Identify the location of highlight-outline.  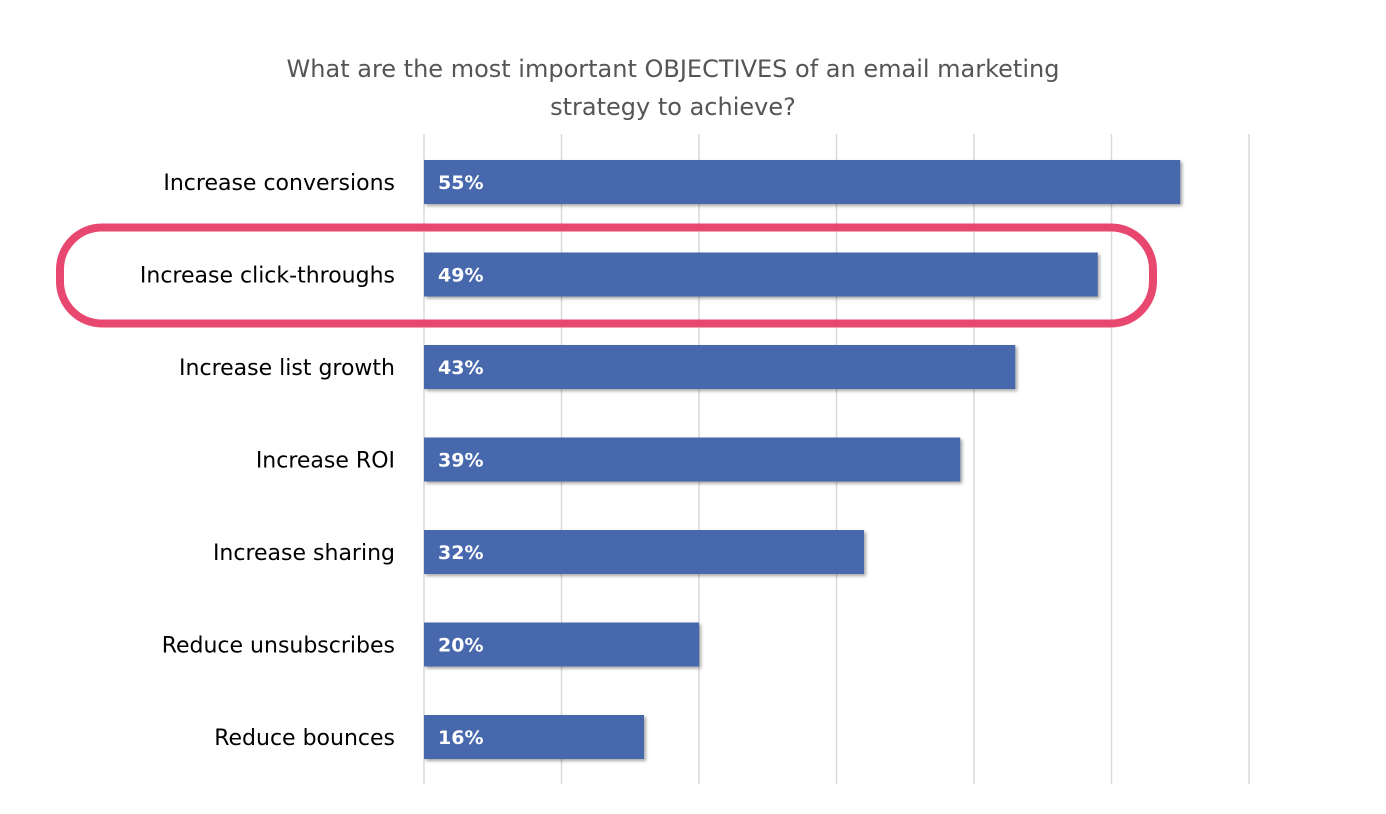
(606, 275).